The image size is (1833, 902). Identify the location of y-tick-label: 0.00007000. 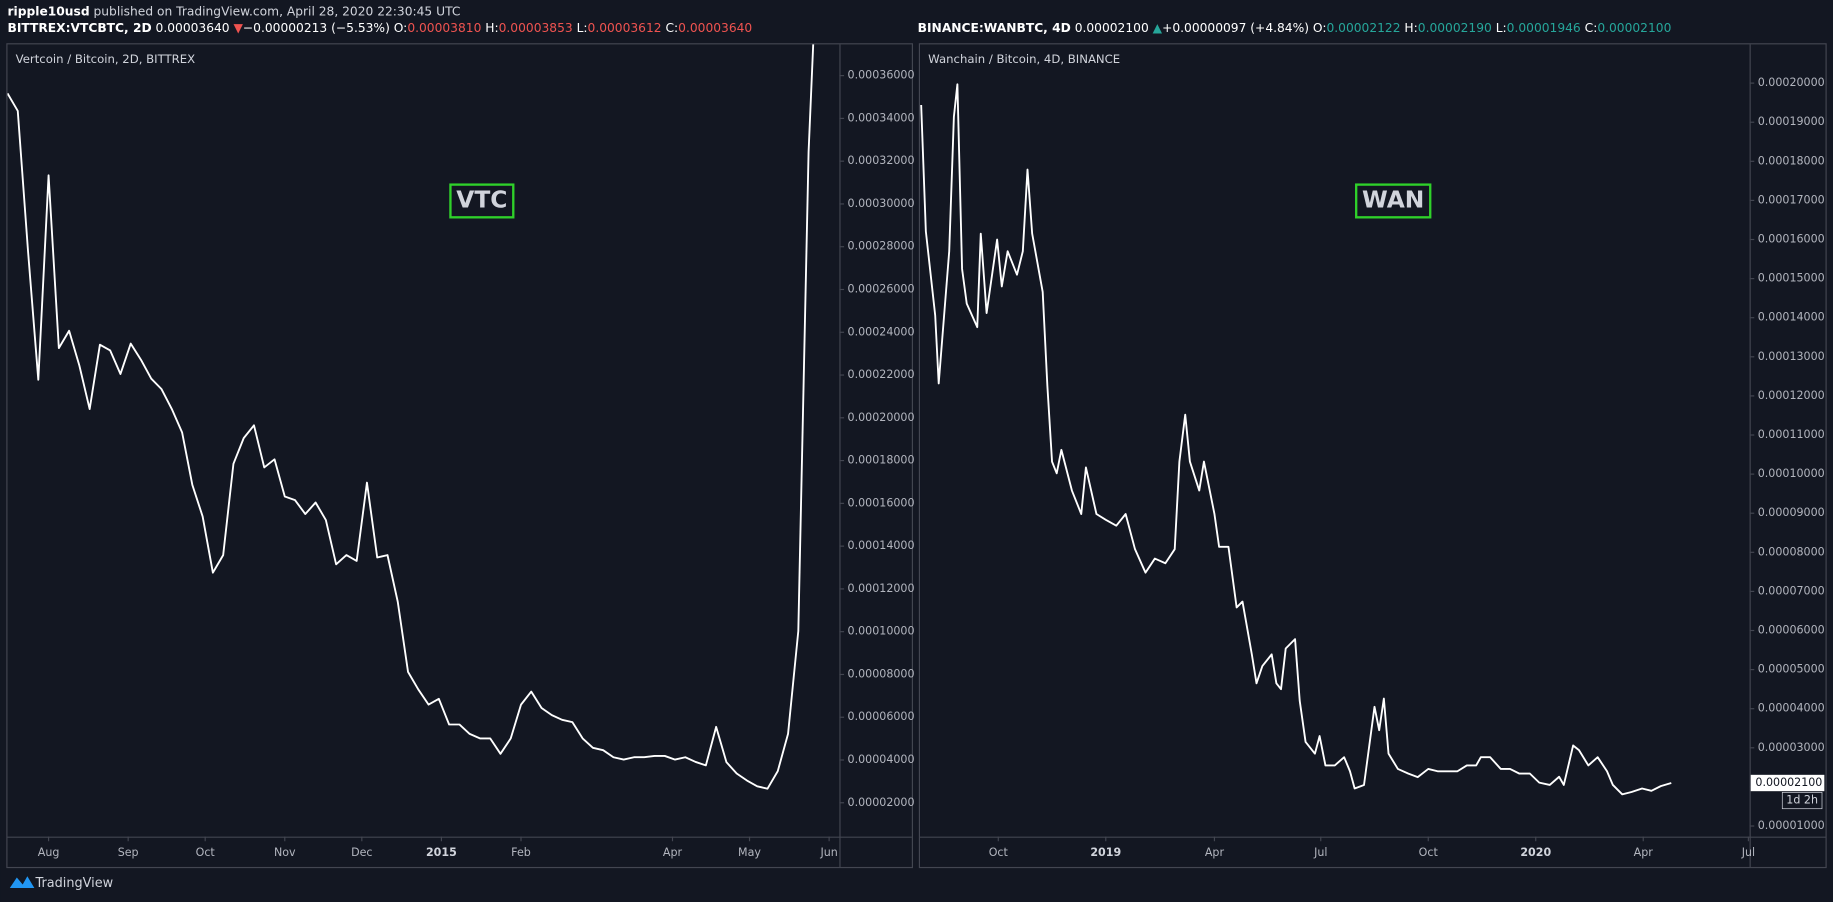
(1791, 590).